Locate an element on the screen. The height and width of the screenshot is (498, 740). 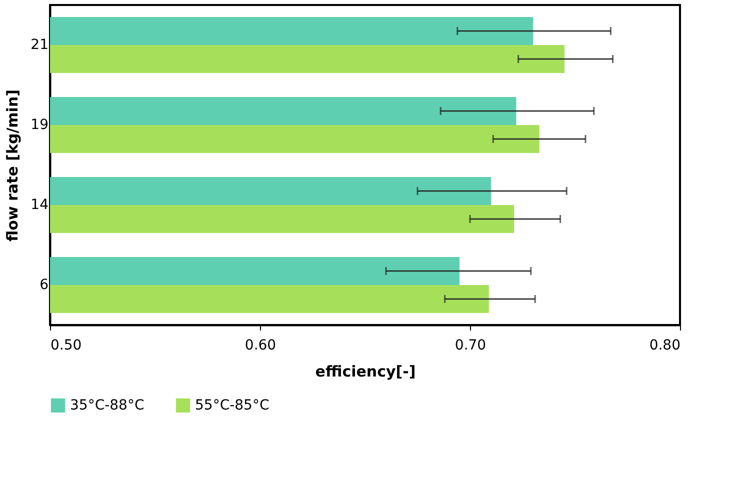
x-axis-title: efficiency[-] is located at coordinates (365, 371).